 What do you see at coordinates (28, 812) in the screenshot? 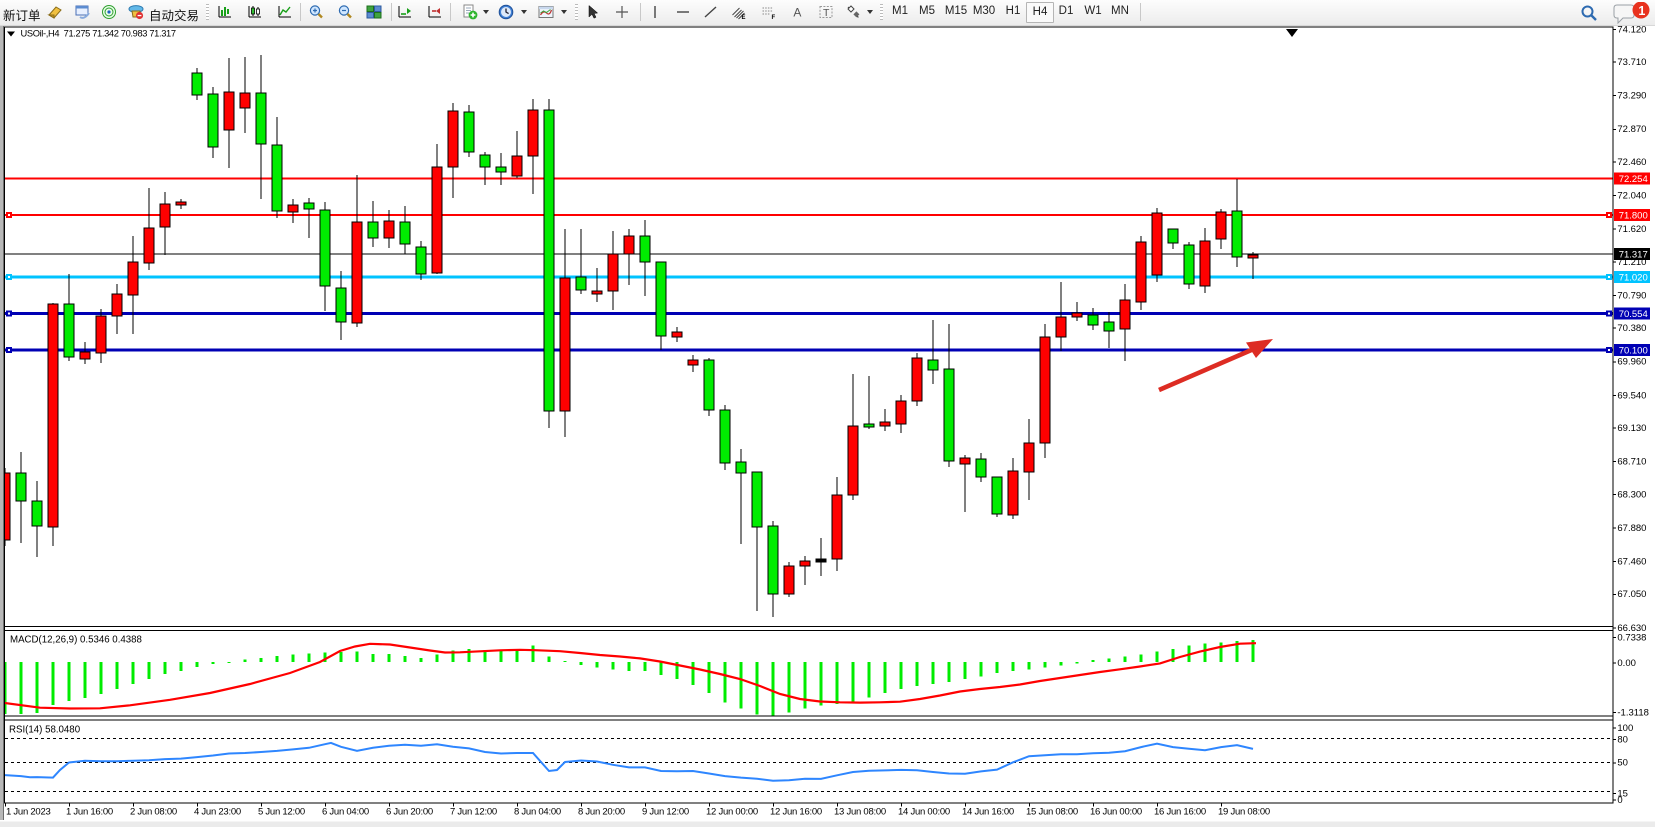
I see `svg-text: 1 Jun 2023` at bounding box center [28, 812].